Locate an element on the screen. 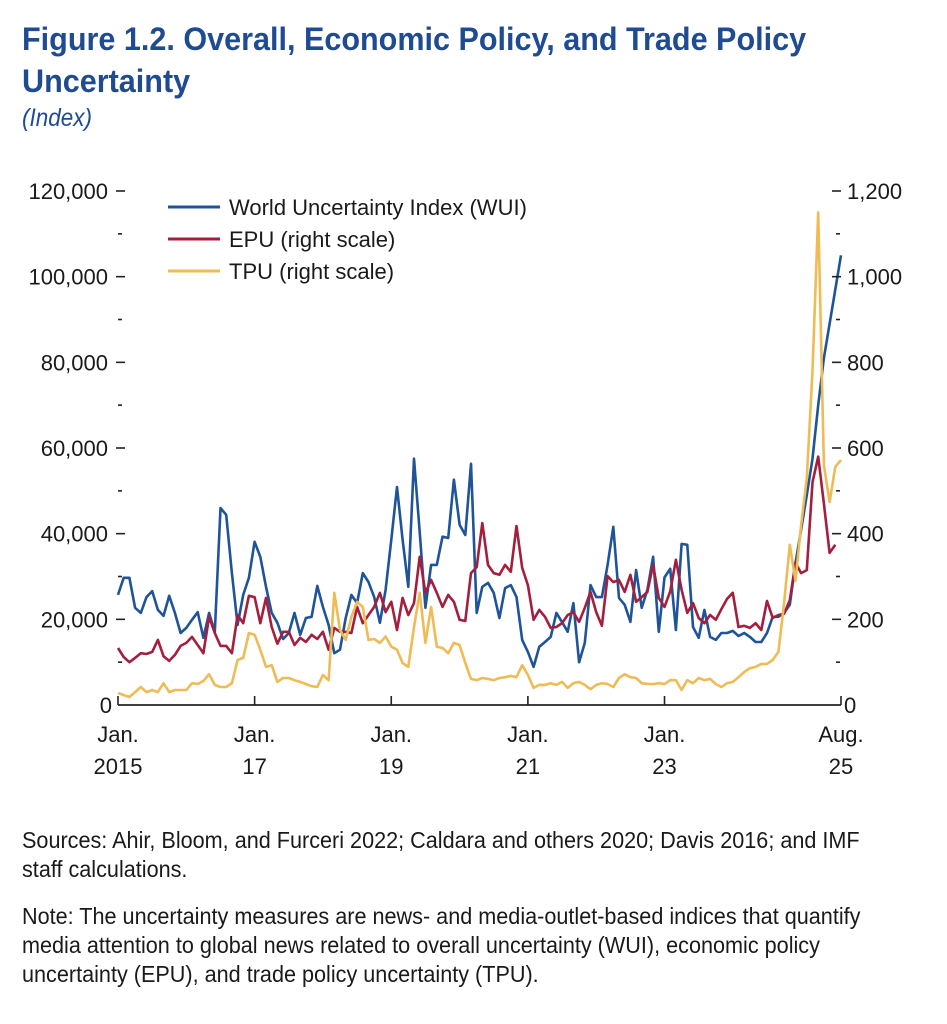  y-right-tick-label: 400 is located at coordinates (865, 534).